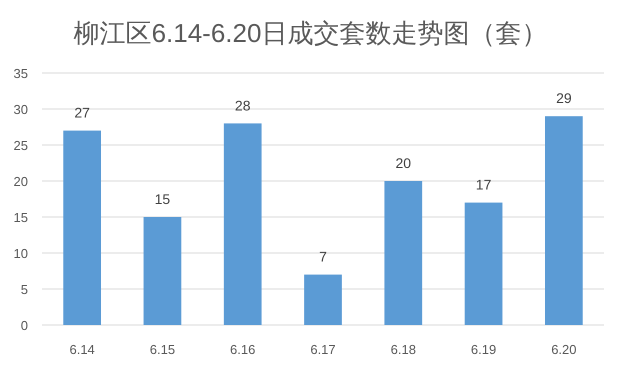 The height and width of the screenshot is (372, 621). I want to click on data-label: 27, so click(82, 112).